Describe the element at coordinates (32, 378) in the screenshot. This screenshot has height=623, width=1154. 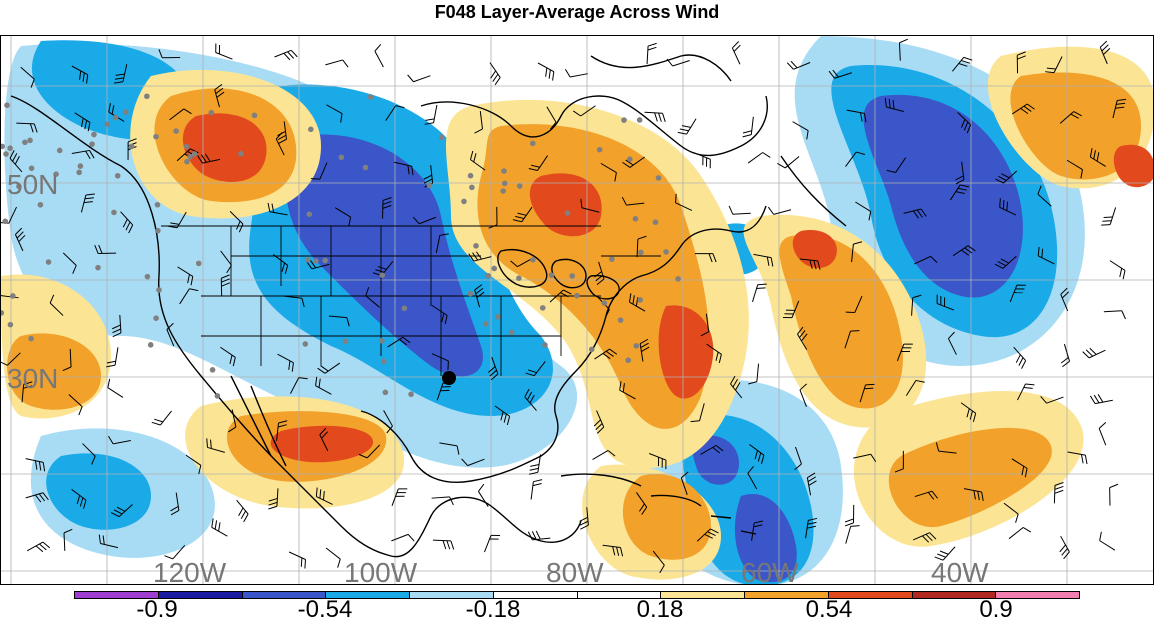
I see `lat-label-30n: 30N` at that location.